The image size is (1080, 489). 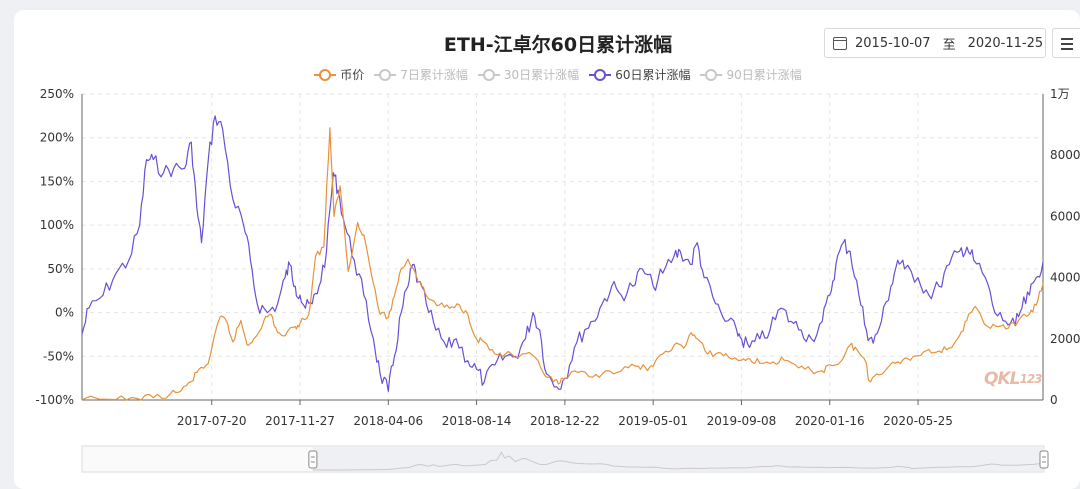 I want to click on zoom-handle-right, so click(x=1044, y=459).